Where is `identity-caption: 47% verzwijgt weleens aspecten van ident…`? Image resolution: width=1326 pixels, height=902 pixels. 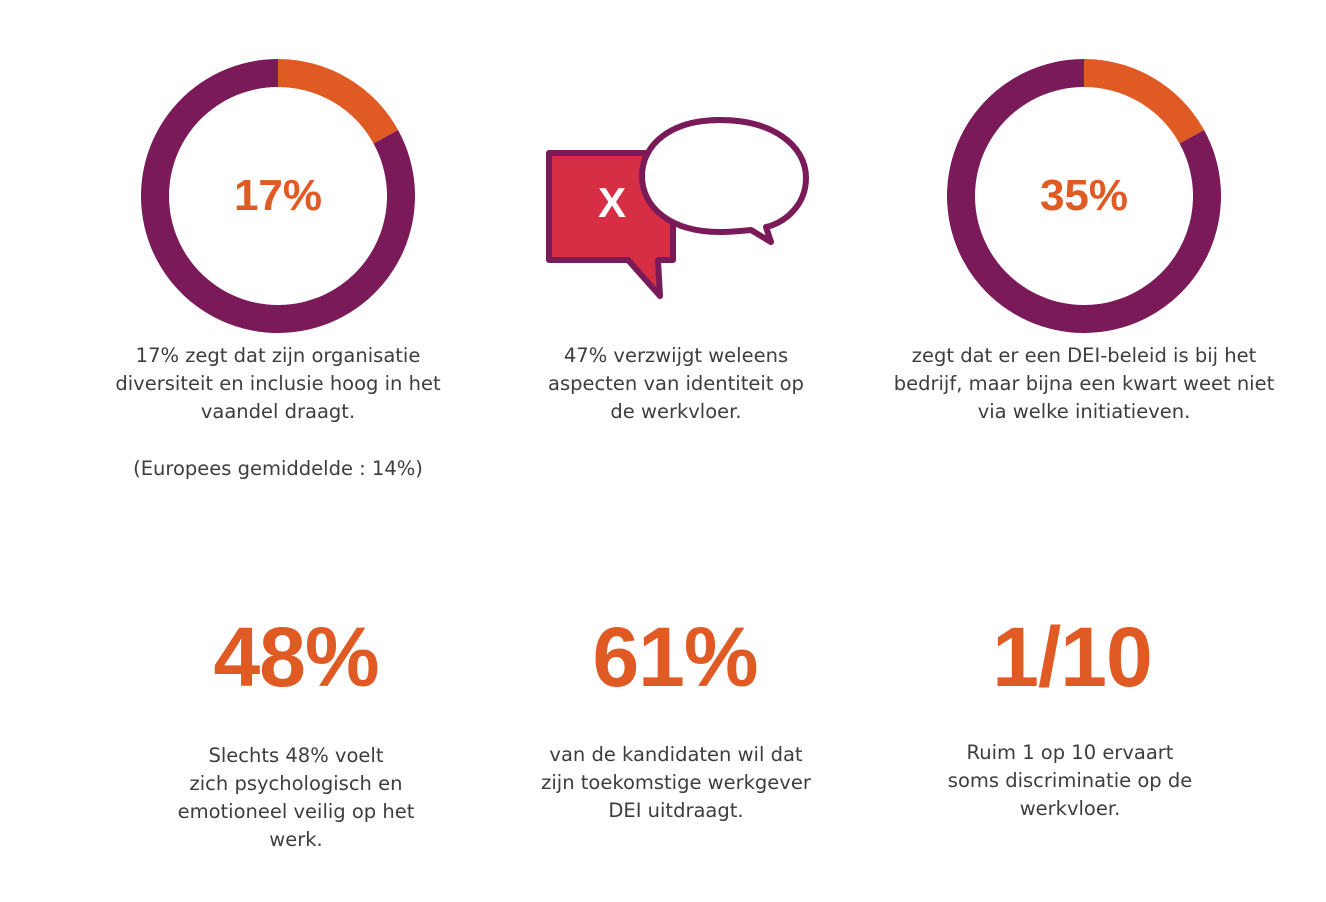
identity-caption: 47% verzwijgt weleens aspecten van ident… is located at coordinates (676, 383).